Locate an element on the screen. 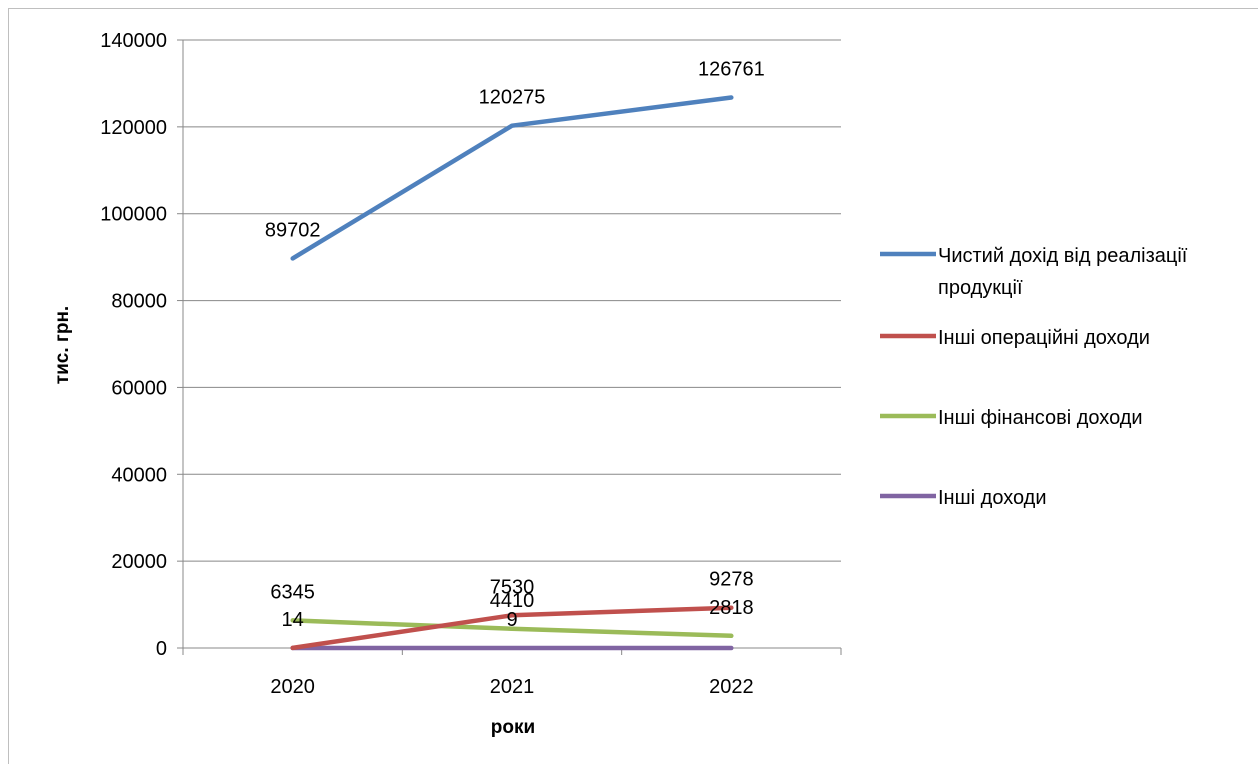 The width and height of the screenshot is (1259, 765). y-tick-label: 20000 is located at coordinates (139, 562).